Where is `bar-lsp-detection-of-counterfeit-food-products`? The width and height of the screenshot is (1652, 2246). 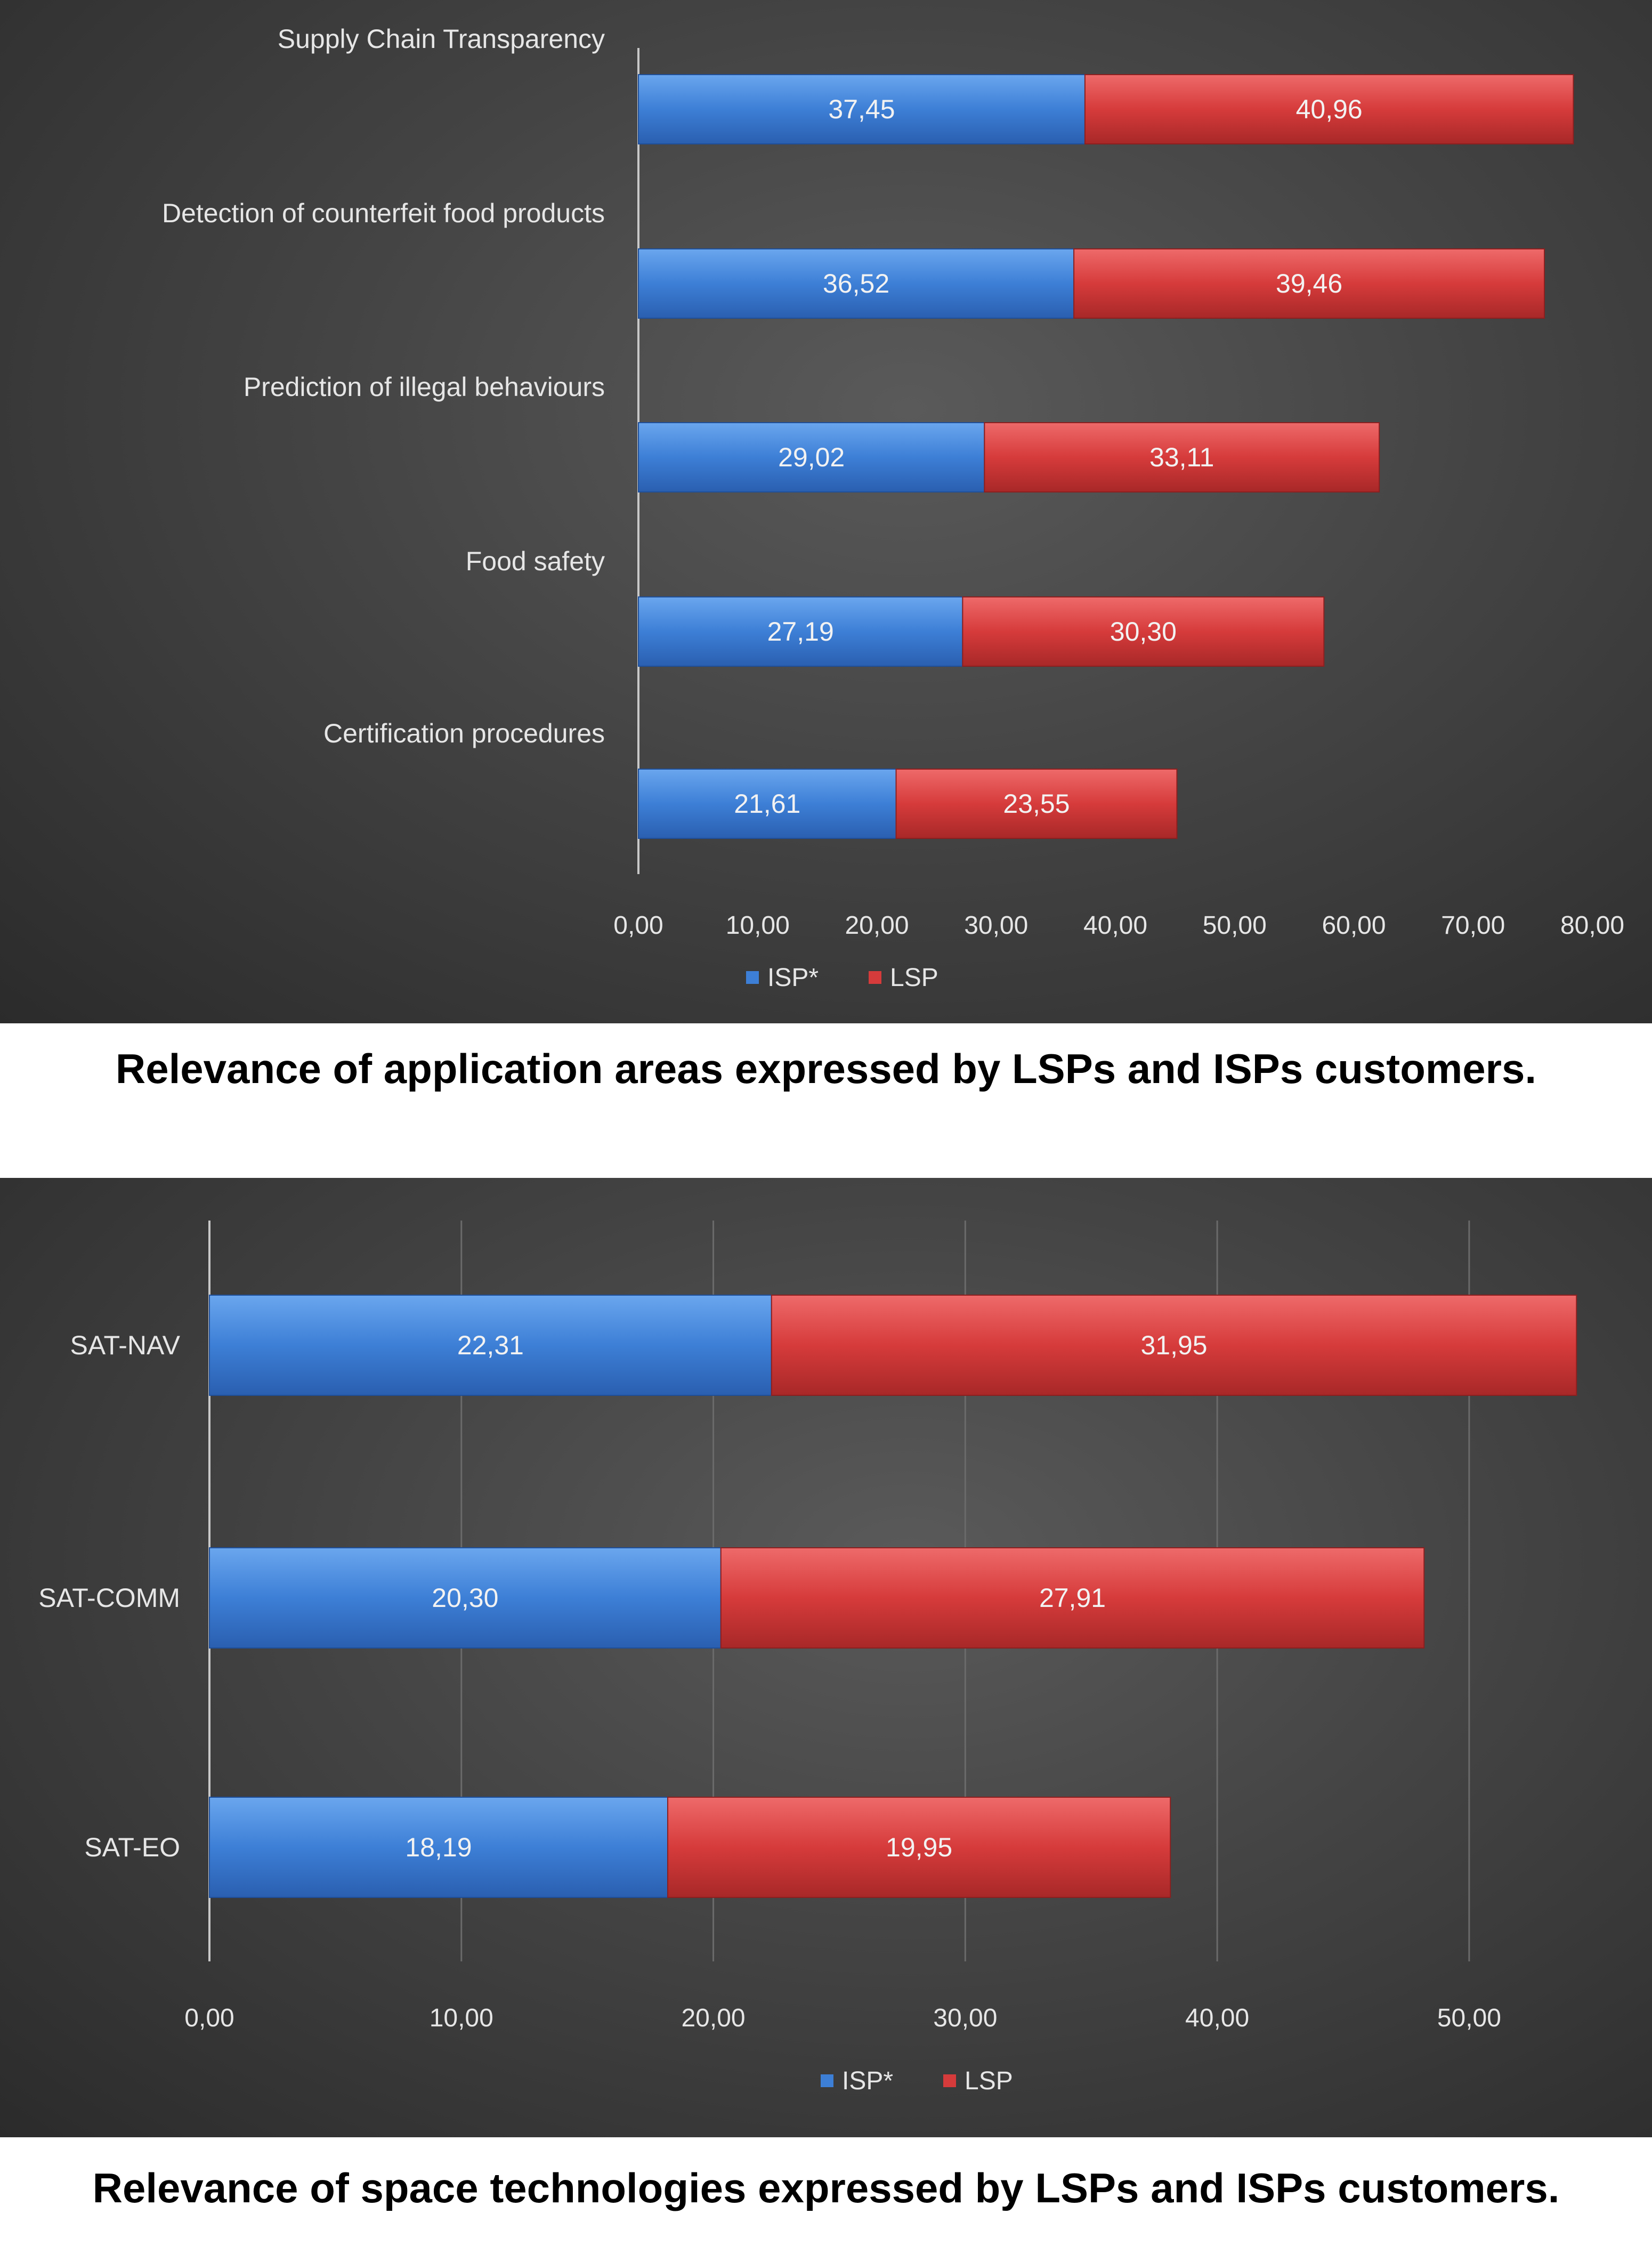 bar-lsp-detection-of-counterfeit-food-products is located at coordinates (1309, 283).